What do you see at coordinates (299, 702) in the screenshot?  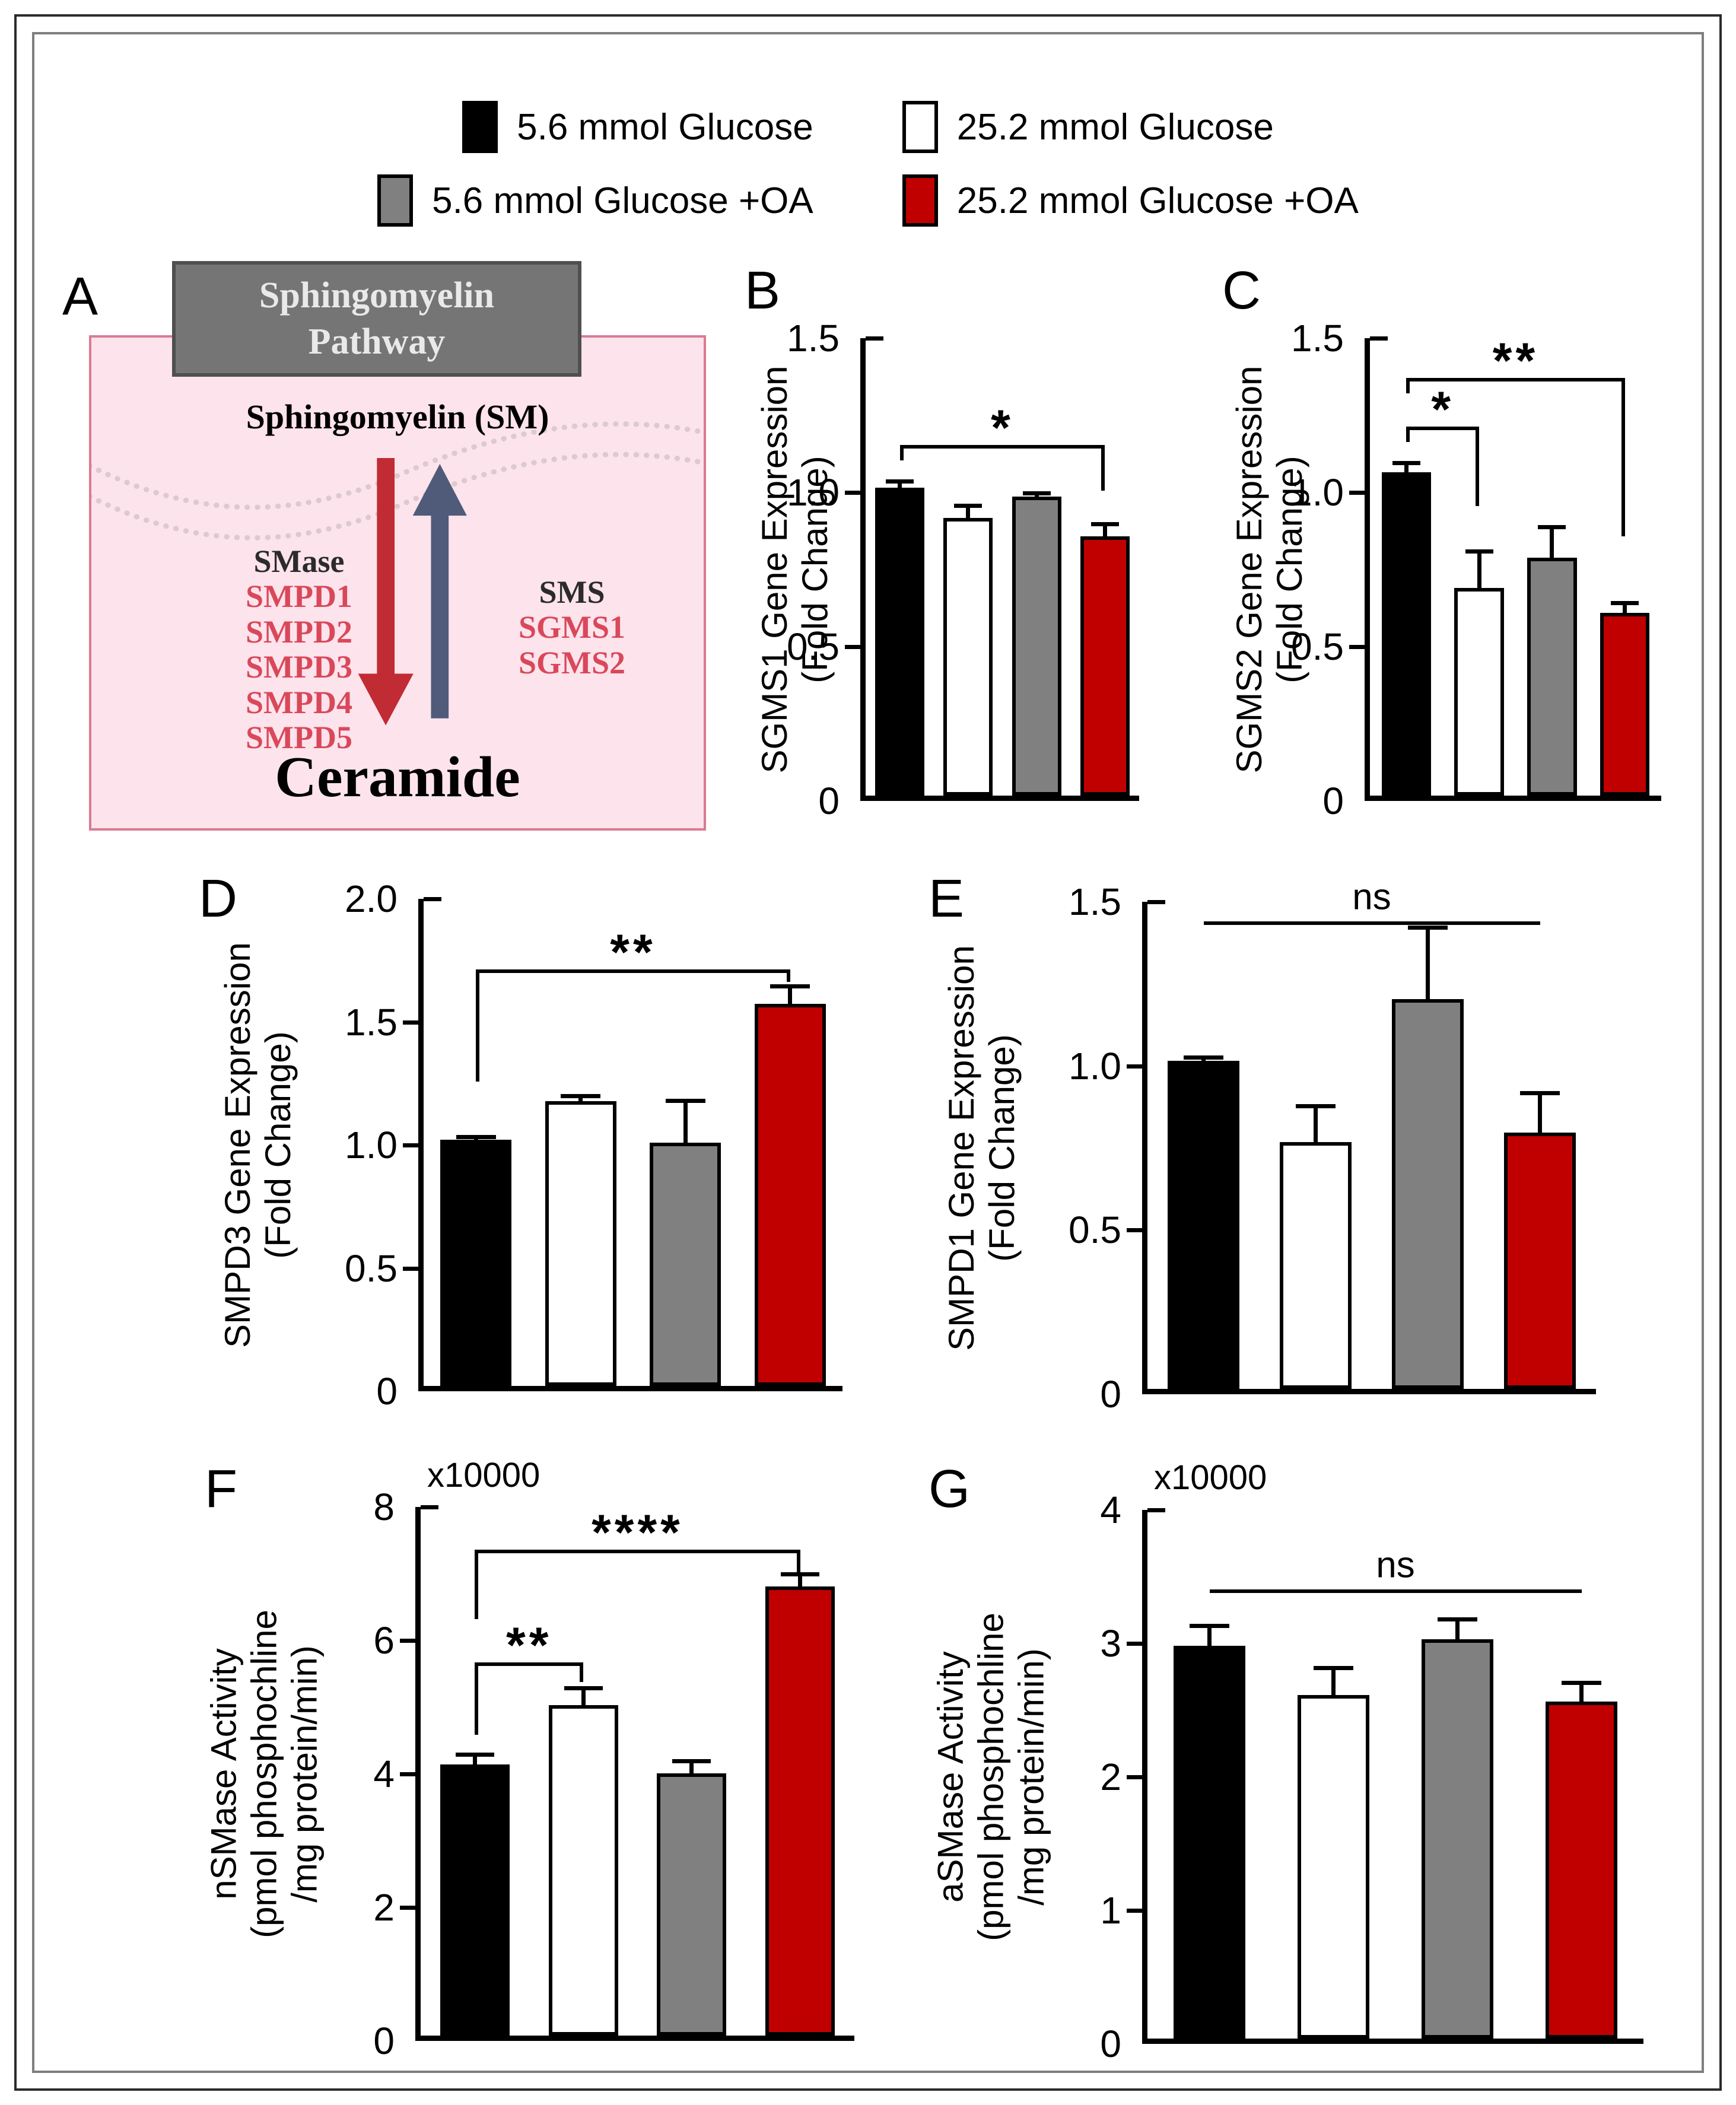 I see `gene-label: SMPD4` at bounding box center [299, 702].